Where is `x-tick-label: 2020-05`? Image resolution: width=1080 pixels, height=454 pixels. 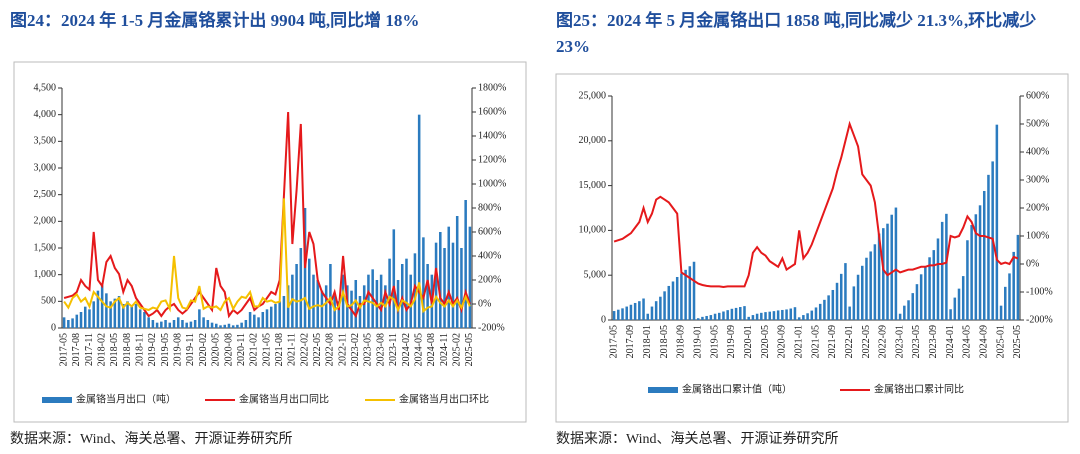
x-tick-label: 2020-05 is located at coordinates (765, 341).